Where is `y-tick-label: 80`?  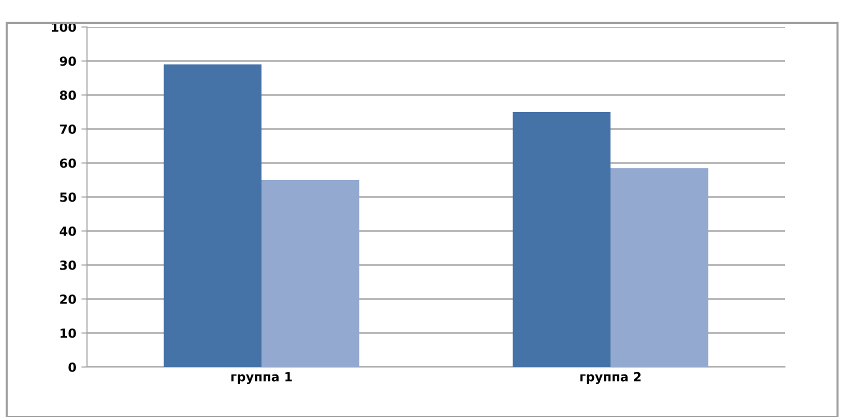 y-tick-label: 80 is located at coordinates (68, 95).